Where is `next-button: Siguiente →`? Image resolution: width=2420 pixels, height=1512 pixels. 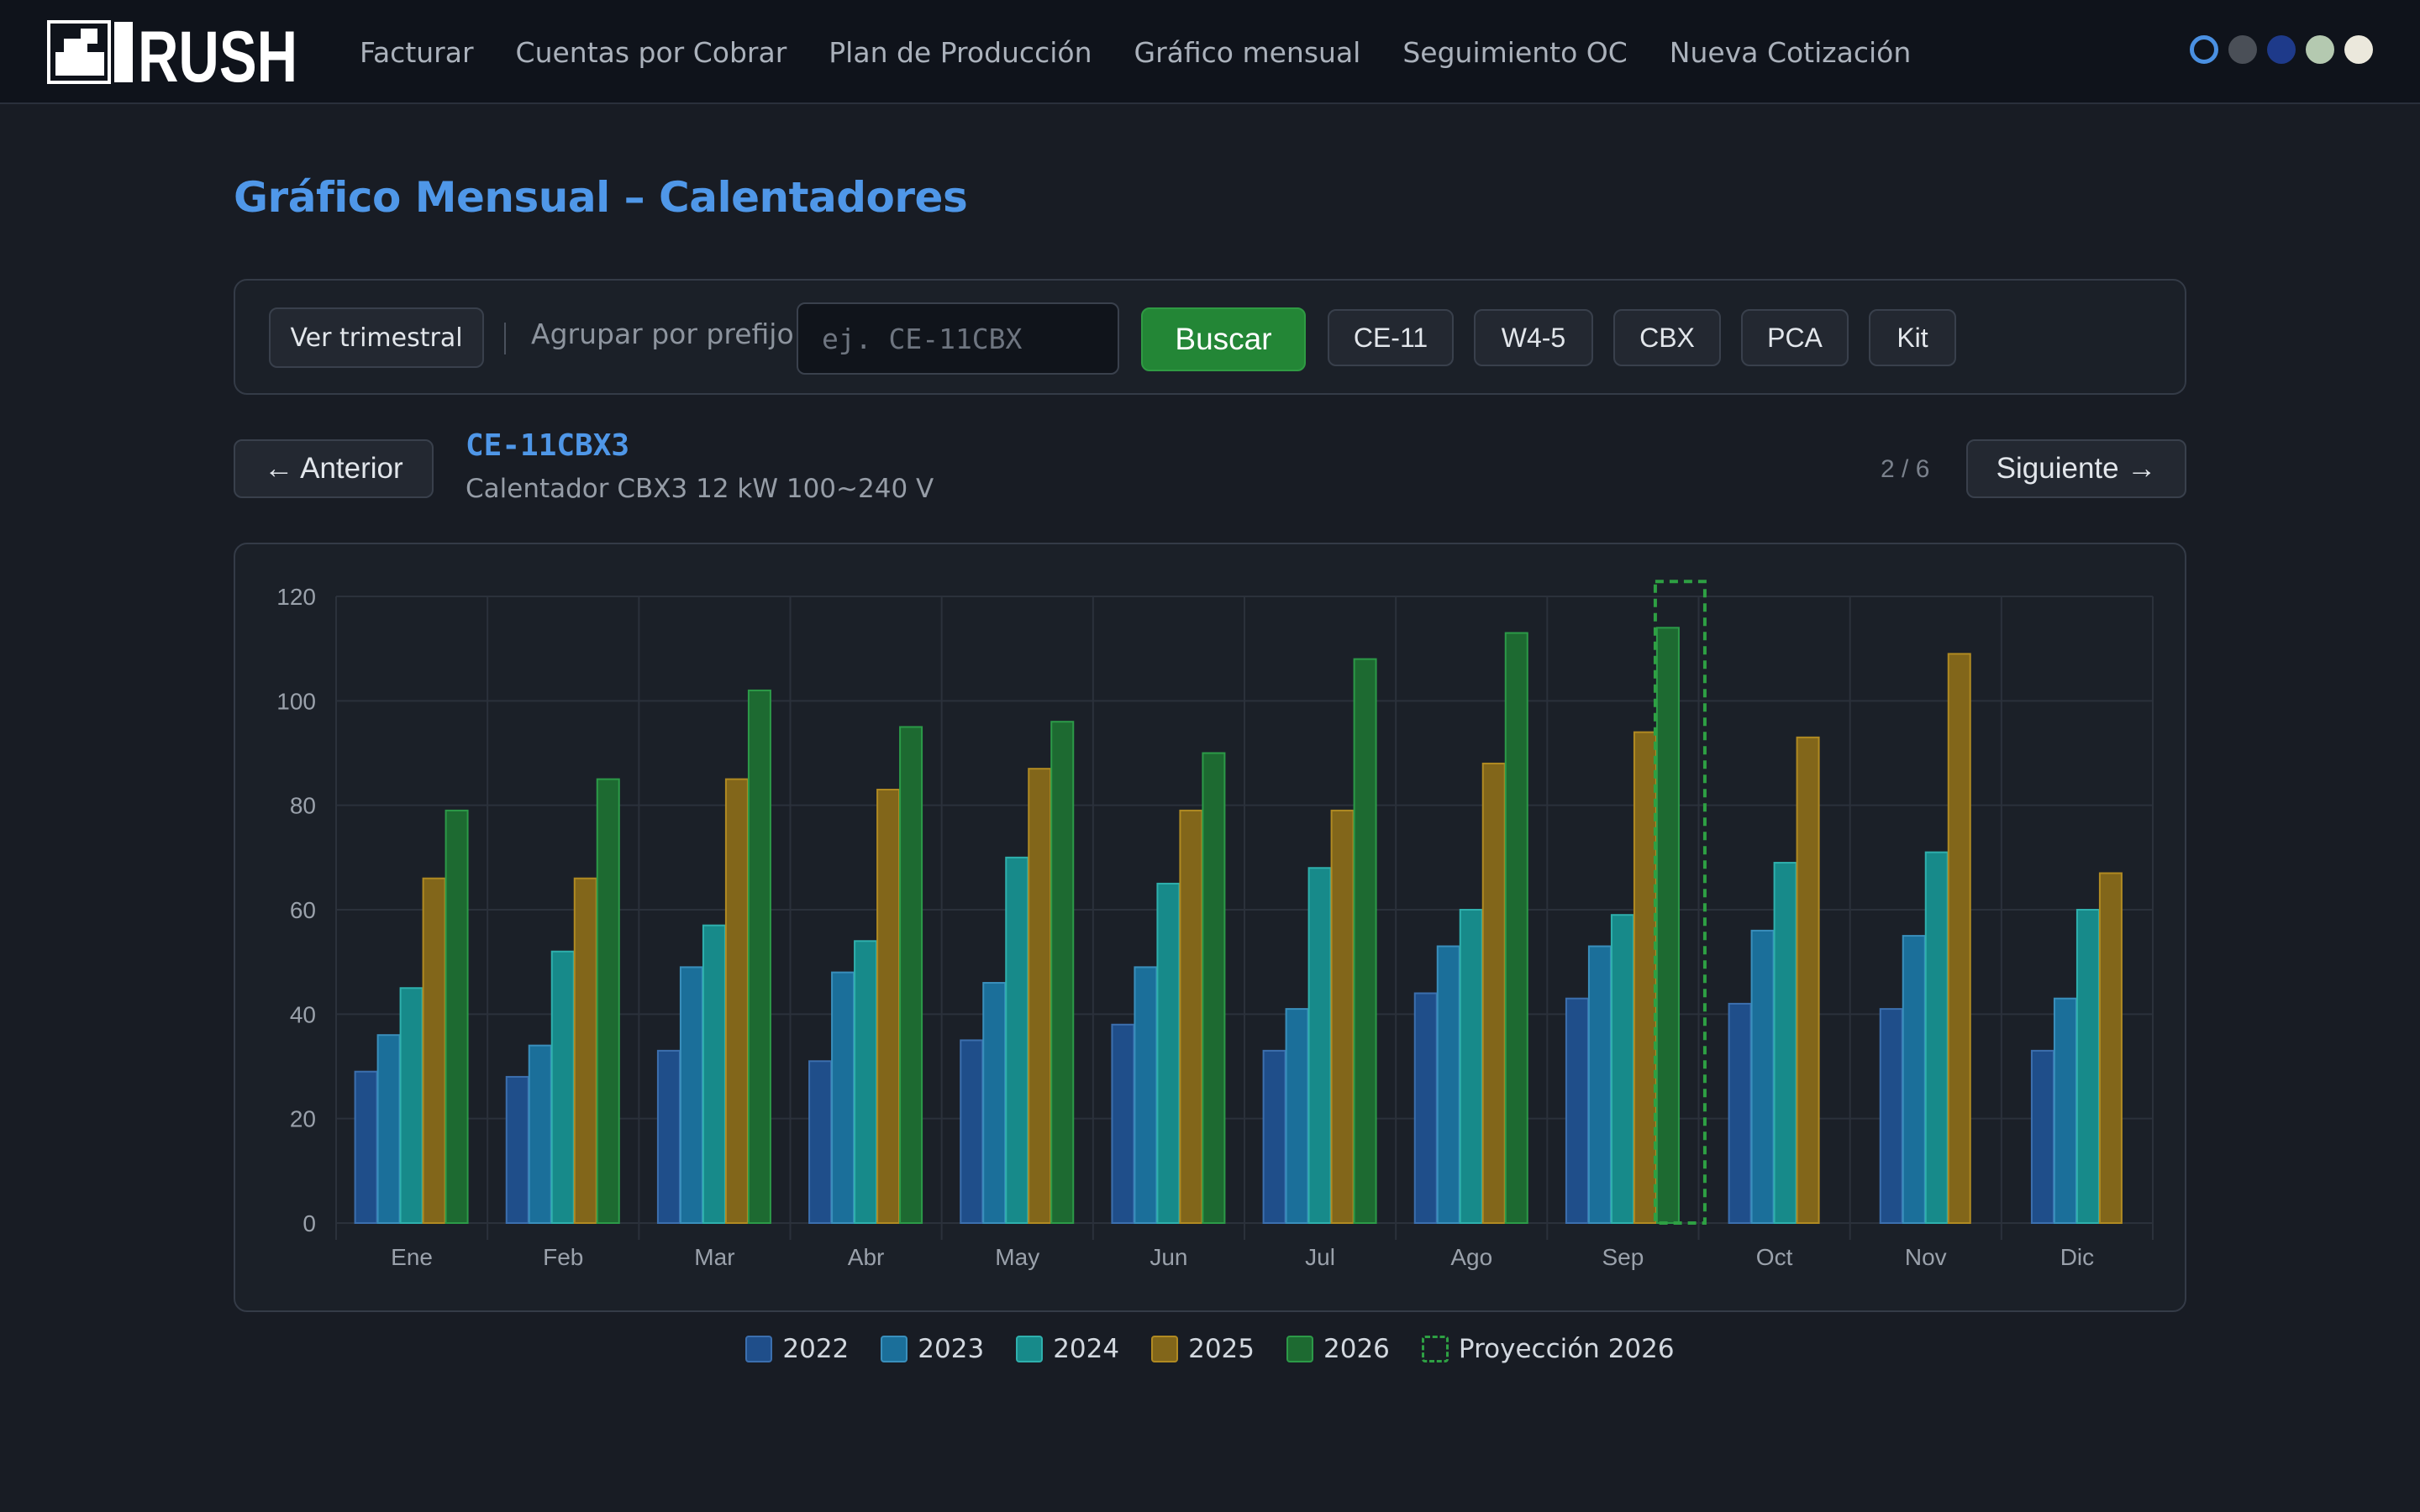 next-button: Siguiente → is located at coordinates (2076, 468).